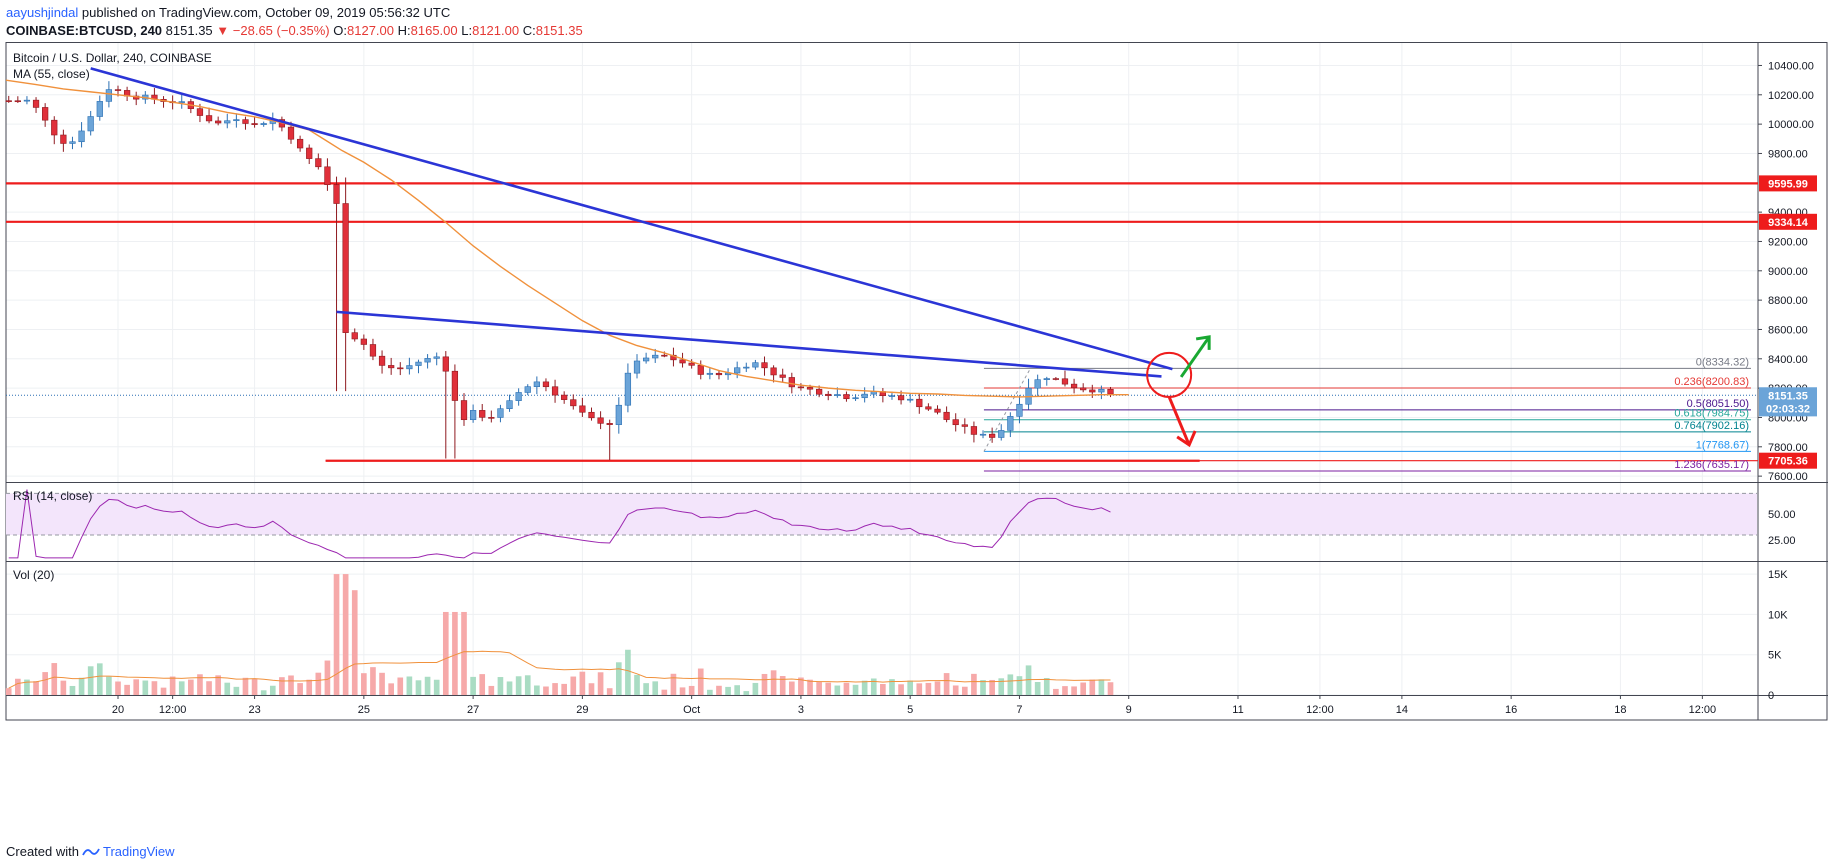 Image resolution: width=1828 pixels, height=868 pixels. What do you see at coordinates (404, 30) in the screenshot?
I see `ohlc-high-label: H:` at bounding box center [404, 30].